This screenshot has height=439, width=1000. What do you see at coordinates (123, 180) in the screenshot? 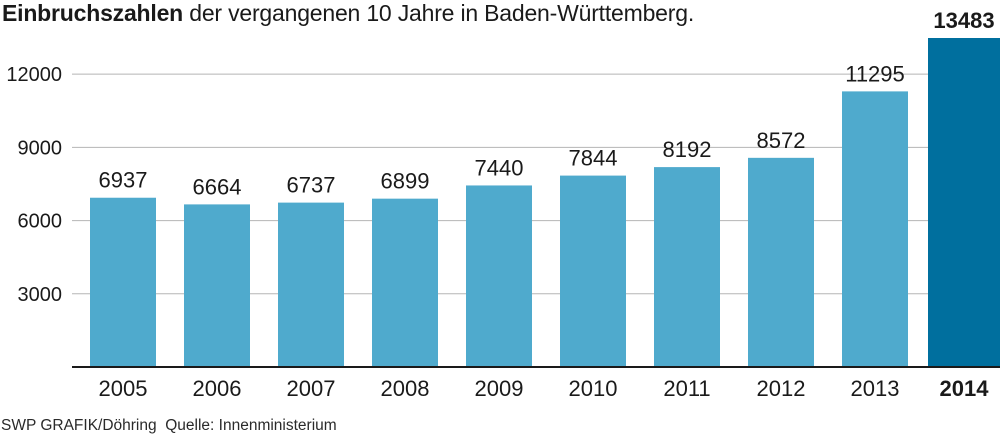
I see `data-label-2005: 6937` at bounding box center [123, 180].